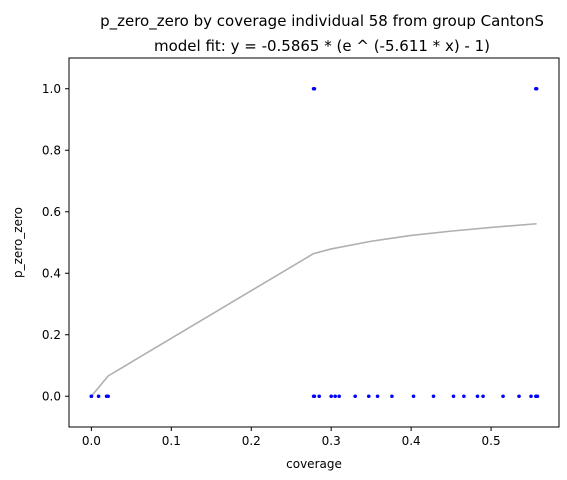 This screenshot has height=480, width=567. What do you see at coordinates (51, 273) in the screenshot?
I see `y-tick-label: 0.4` at bounding box center [51, 273].